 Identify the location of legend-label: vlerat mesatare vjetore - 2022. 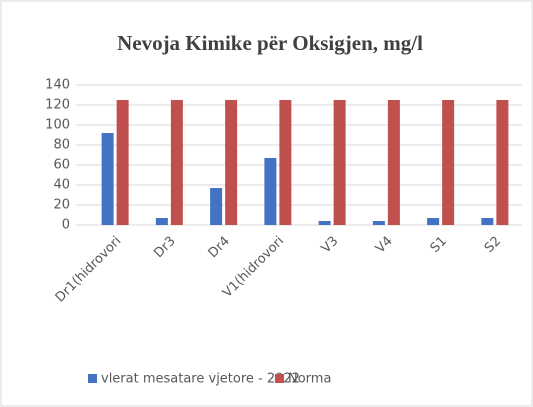
(200, 379).